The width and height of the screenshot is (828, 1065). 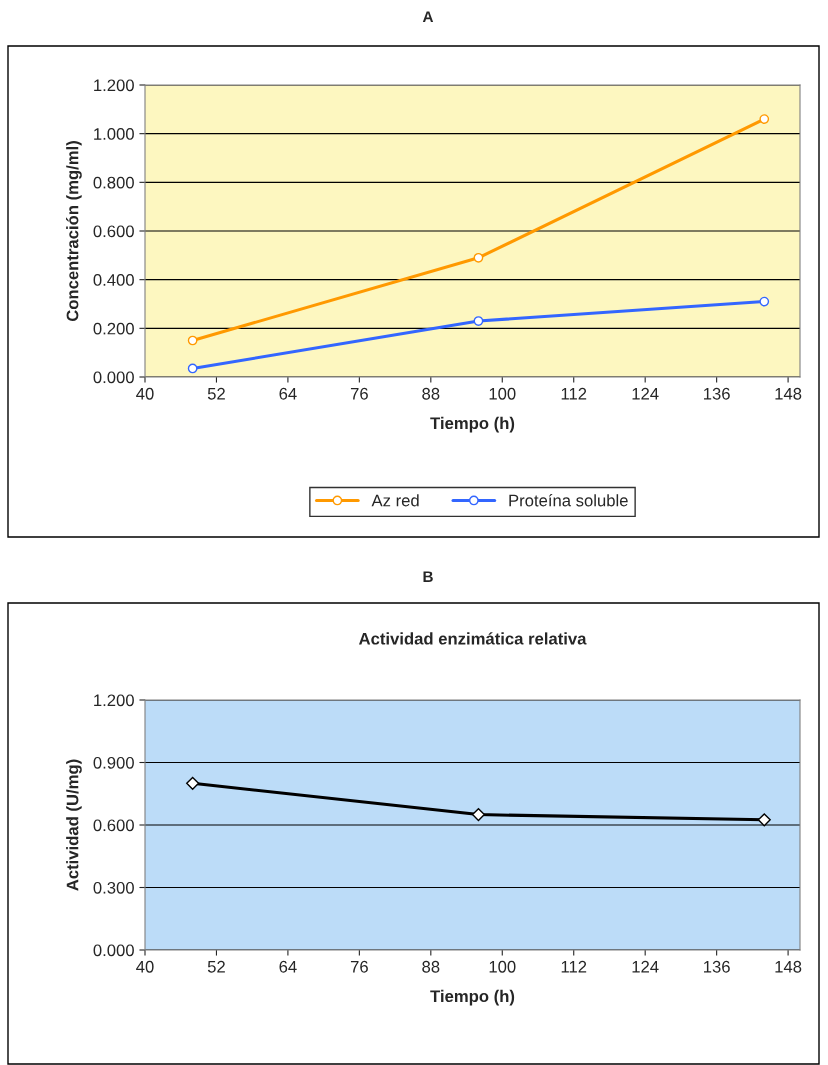 I want to click on legend-label: Az red, so click(x=395, y=500).